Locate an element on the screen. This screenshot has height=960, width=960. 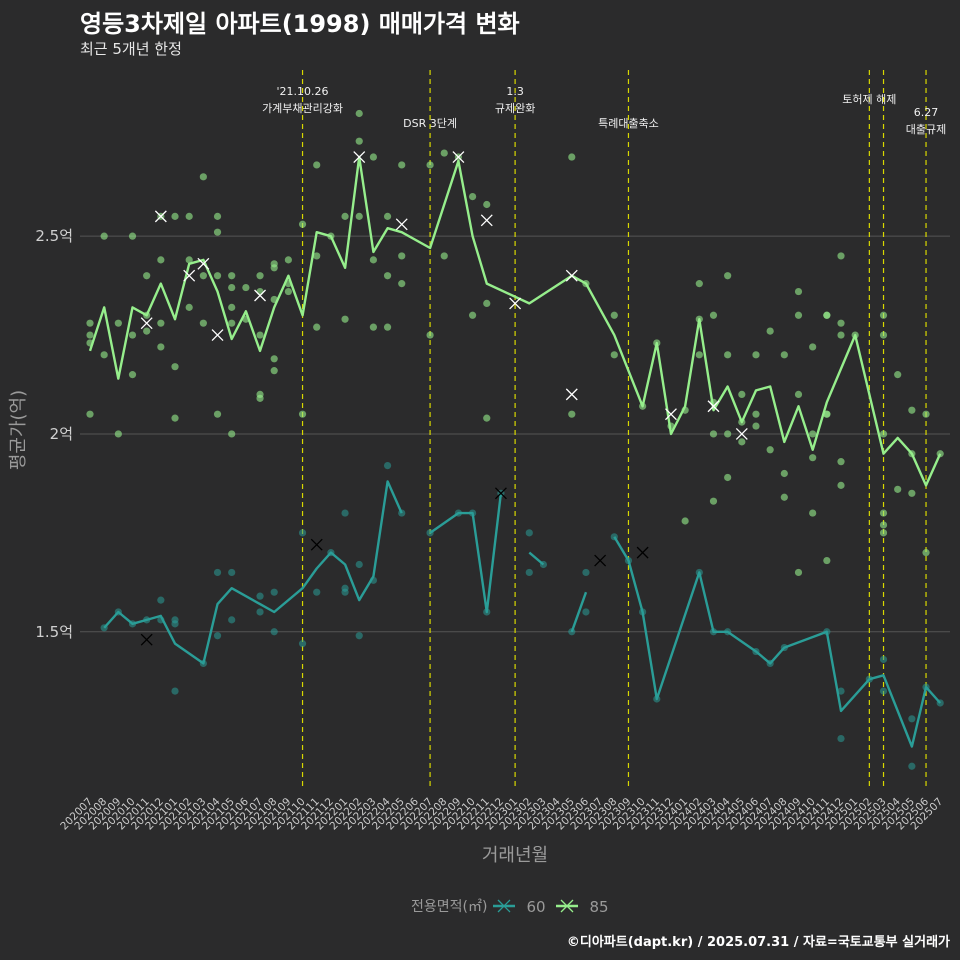
event-label: 토허제 해제 is located at coordinates (869, 99).